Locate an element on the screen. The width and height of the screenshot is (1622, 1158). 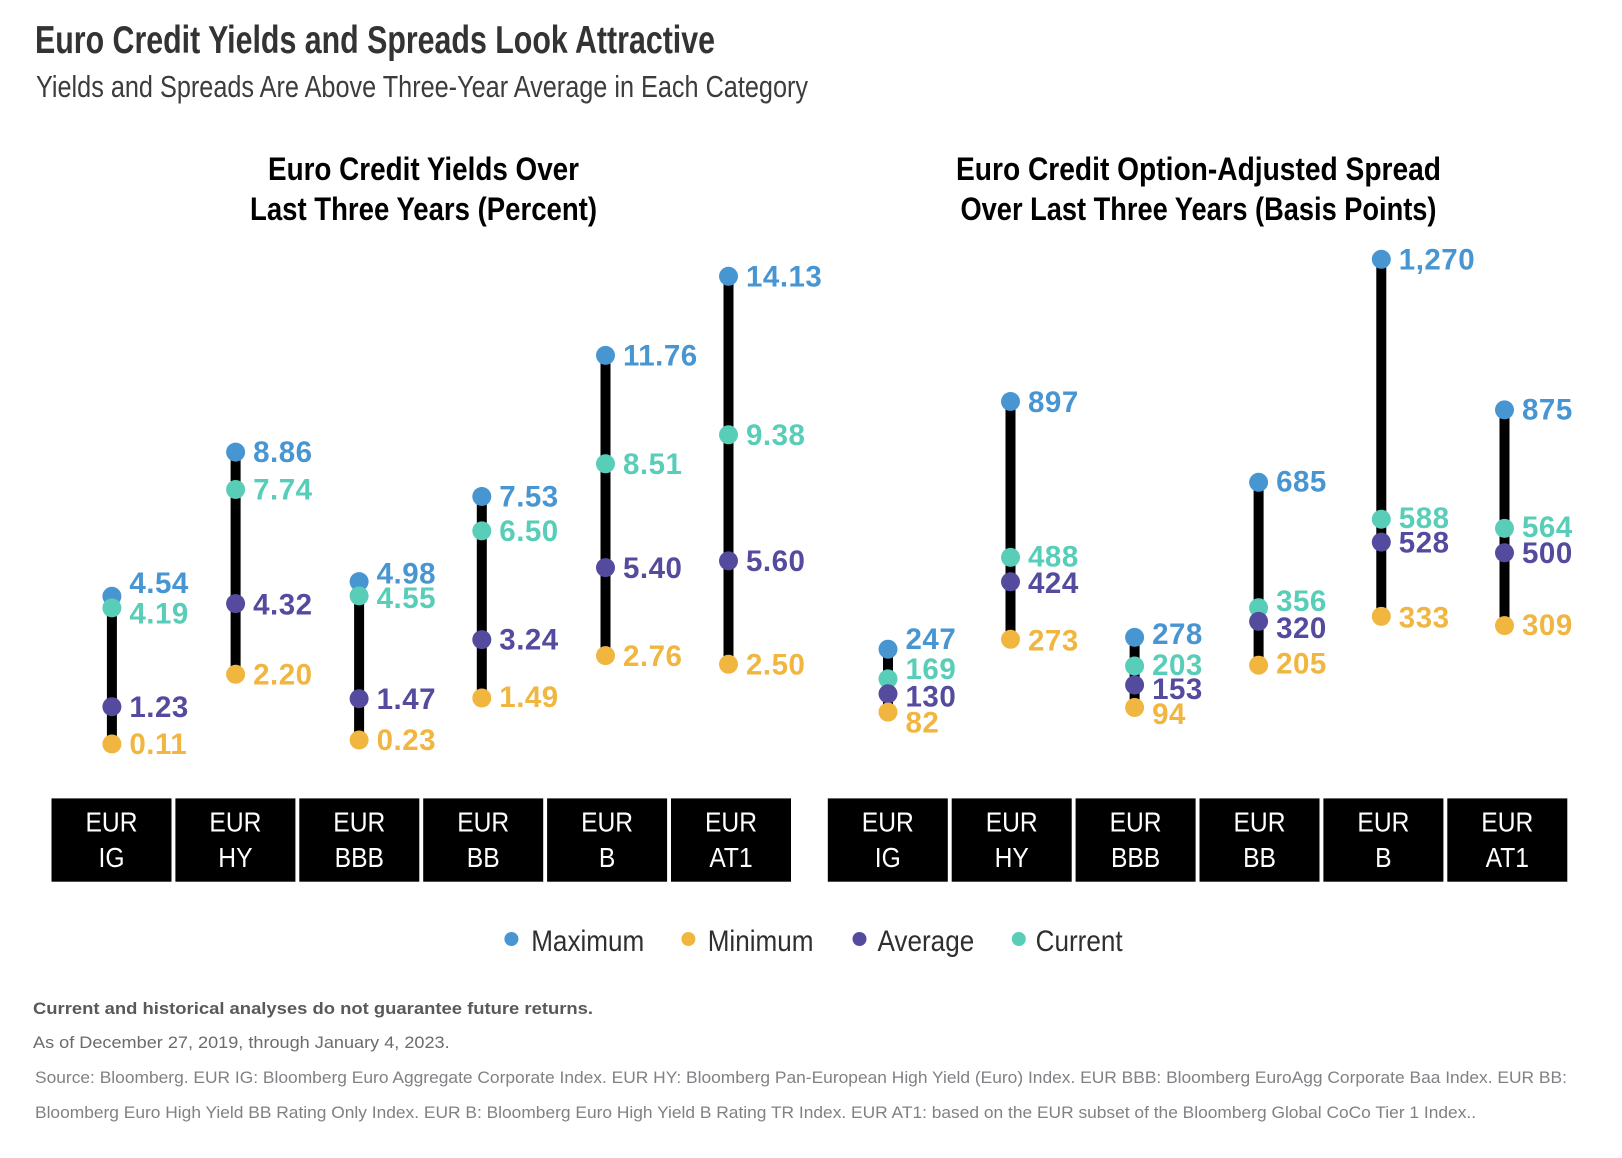
svg-text: 2.20 is located at coordinates (282, 674).